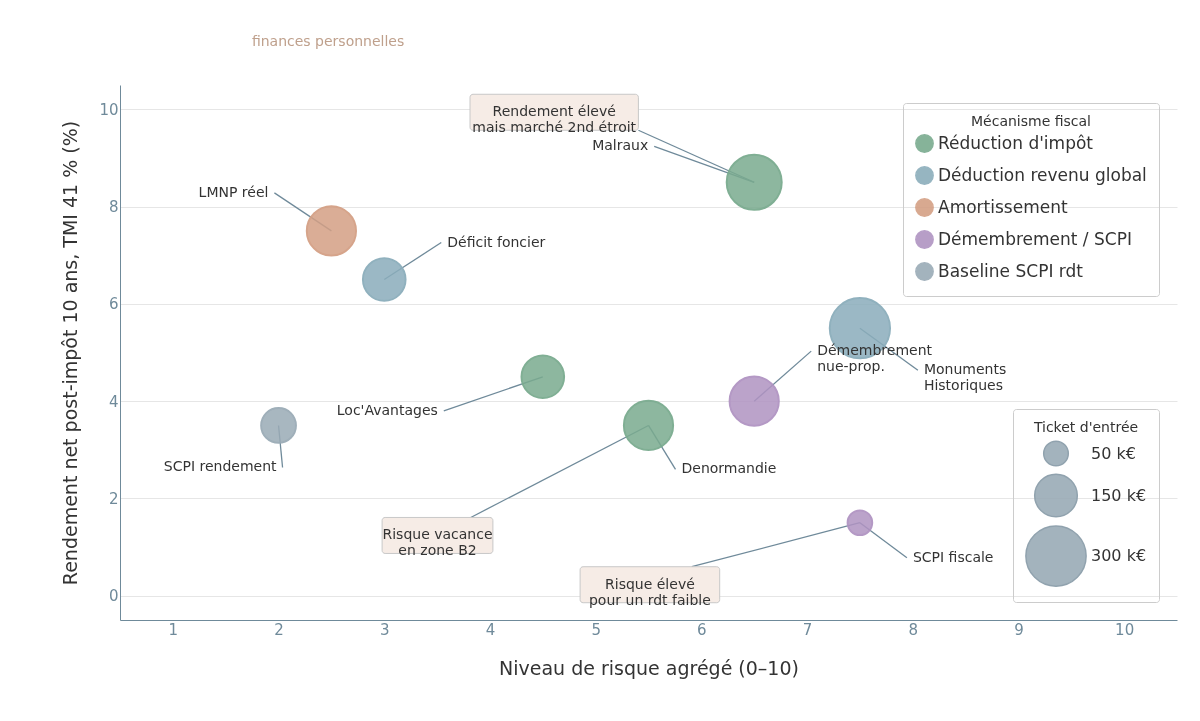 The height and width of the screenshot is (721, 1200). I want to click on legend-label: Baseline SCPI rdt, so click(1011, 270).